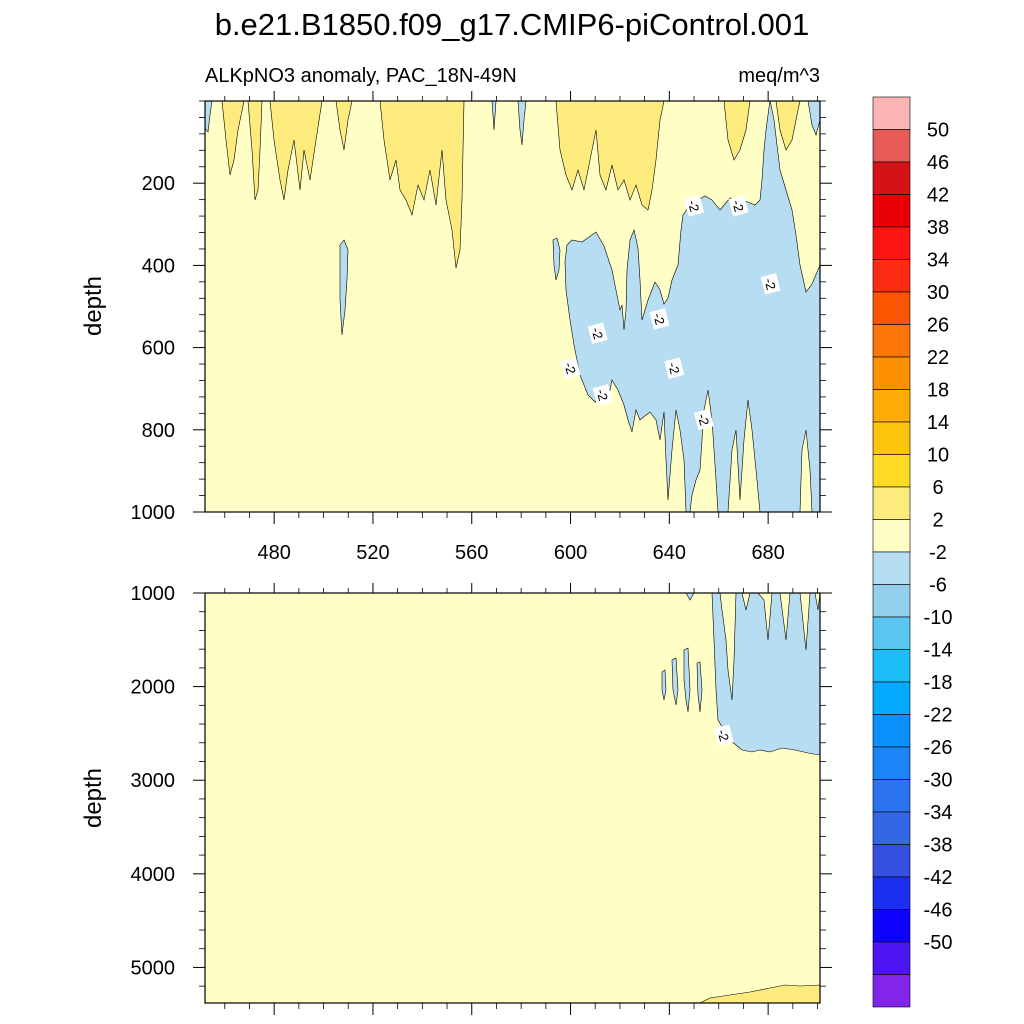  I want to click on colorbar-label: 14, so click(938, 423).